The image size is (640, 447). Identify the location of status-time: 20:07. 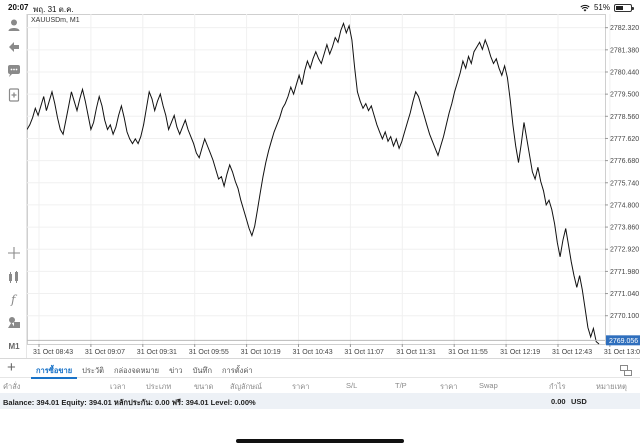
(18, 7).